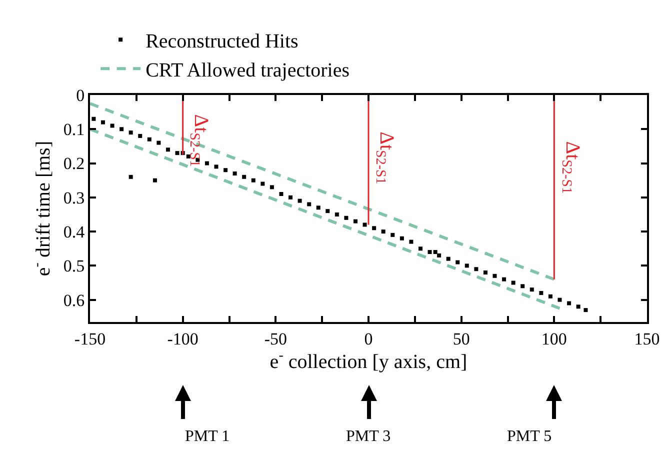 The height and width of the screenshot is (453, 665). What do you see at coordinates (74, 300) in the screenshot?
I see `y-tick-label: 0.6` at bounding box center [74, 300].